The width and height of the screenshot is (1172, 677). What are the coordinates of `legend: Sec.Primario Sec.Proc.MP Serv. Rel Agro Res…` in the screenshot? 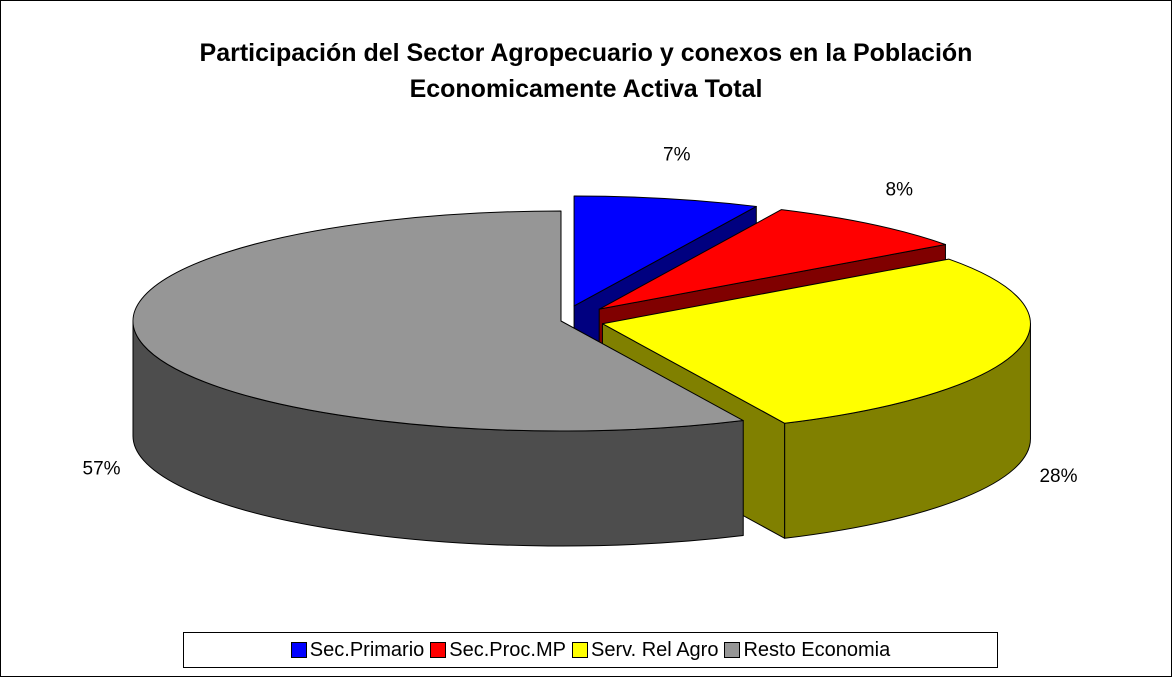 It's located at (590, 650).